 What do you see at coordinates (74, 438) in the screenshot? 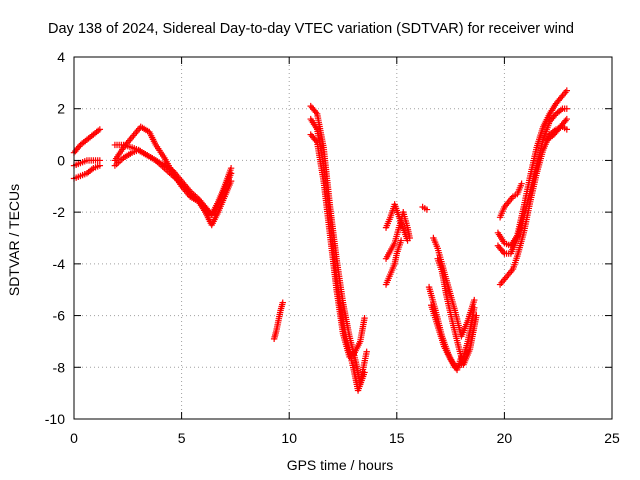
I see `x-tick-label: 0` at bounding box center [74, 438].